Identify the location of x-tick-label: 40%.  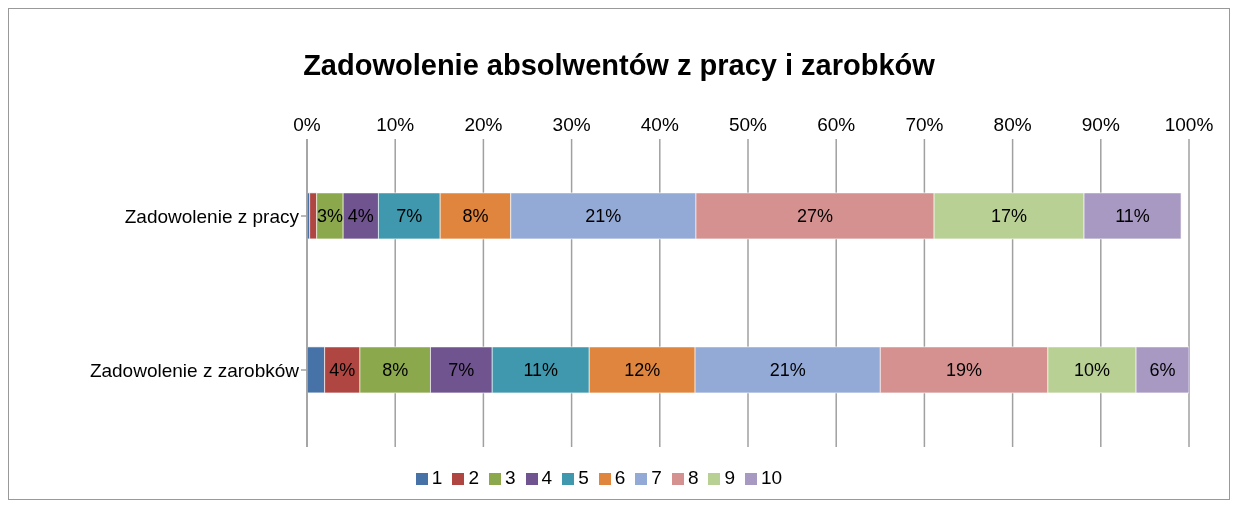
(659, 124).